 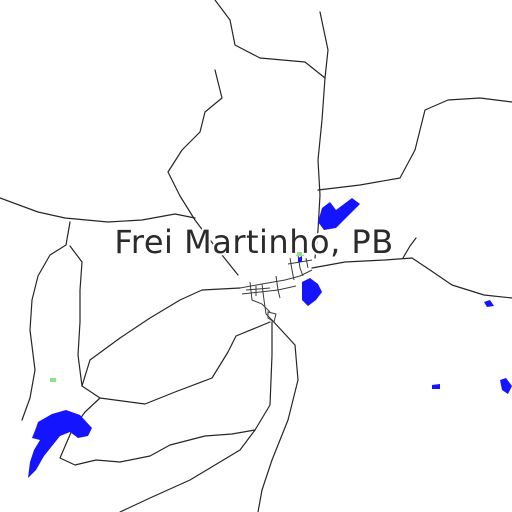 I want to click on road-east, so click(x=411, y=278).